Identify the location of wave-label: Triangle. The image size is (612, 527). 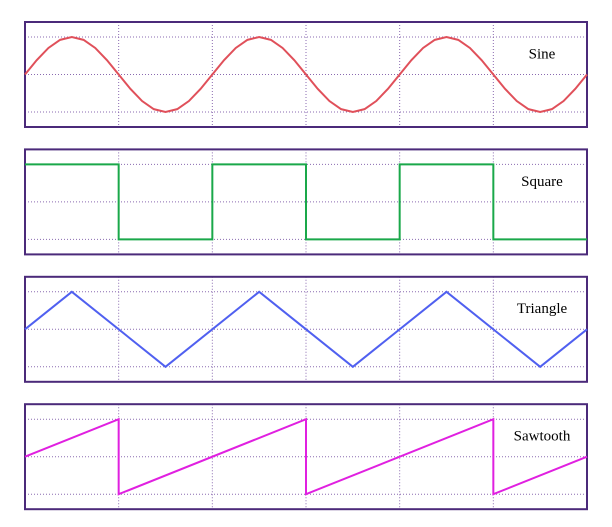
(542, 309).